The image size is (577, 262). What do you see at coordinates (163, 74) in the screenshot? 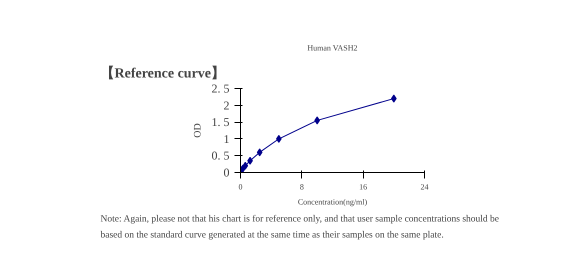
I see `text: 【Reference curve】` at bounding box center [163, 74].